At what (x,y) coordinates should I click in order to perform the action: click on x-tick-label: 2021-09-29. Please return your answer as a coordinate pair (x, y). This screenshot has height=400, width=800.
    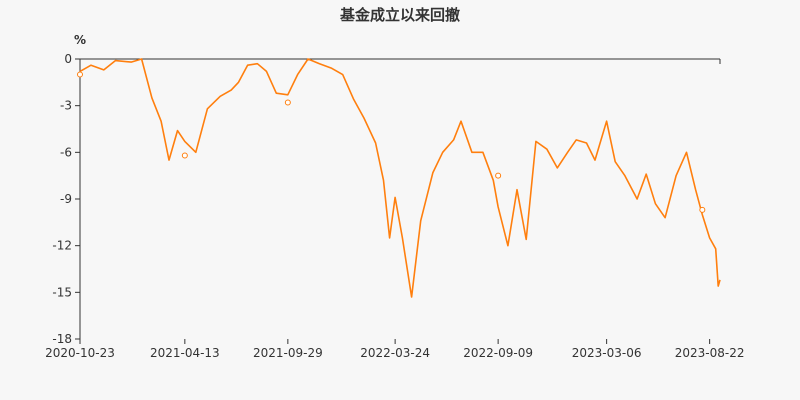
    Looking at the image, I should click on (288, 353).